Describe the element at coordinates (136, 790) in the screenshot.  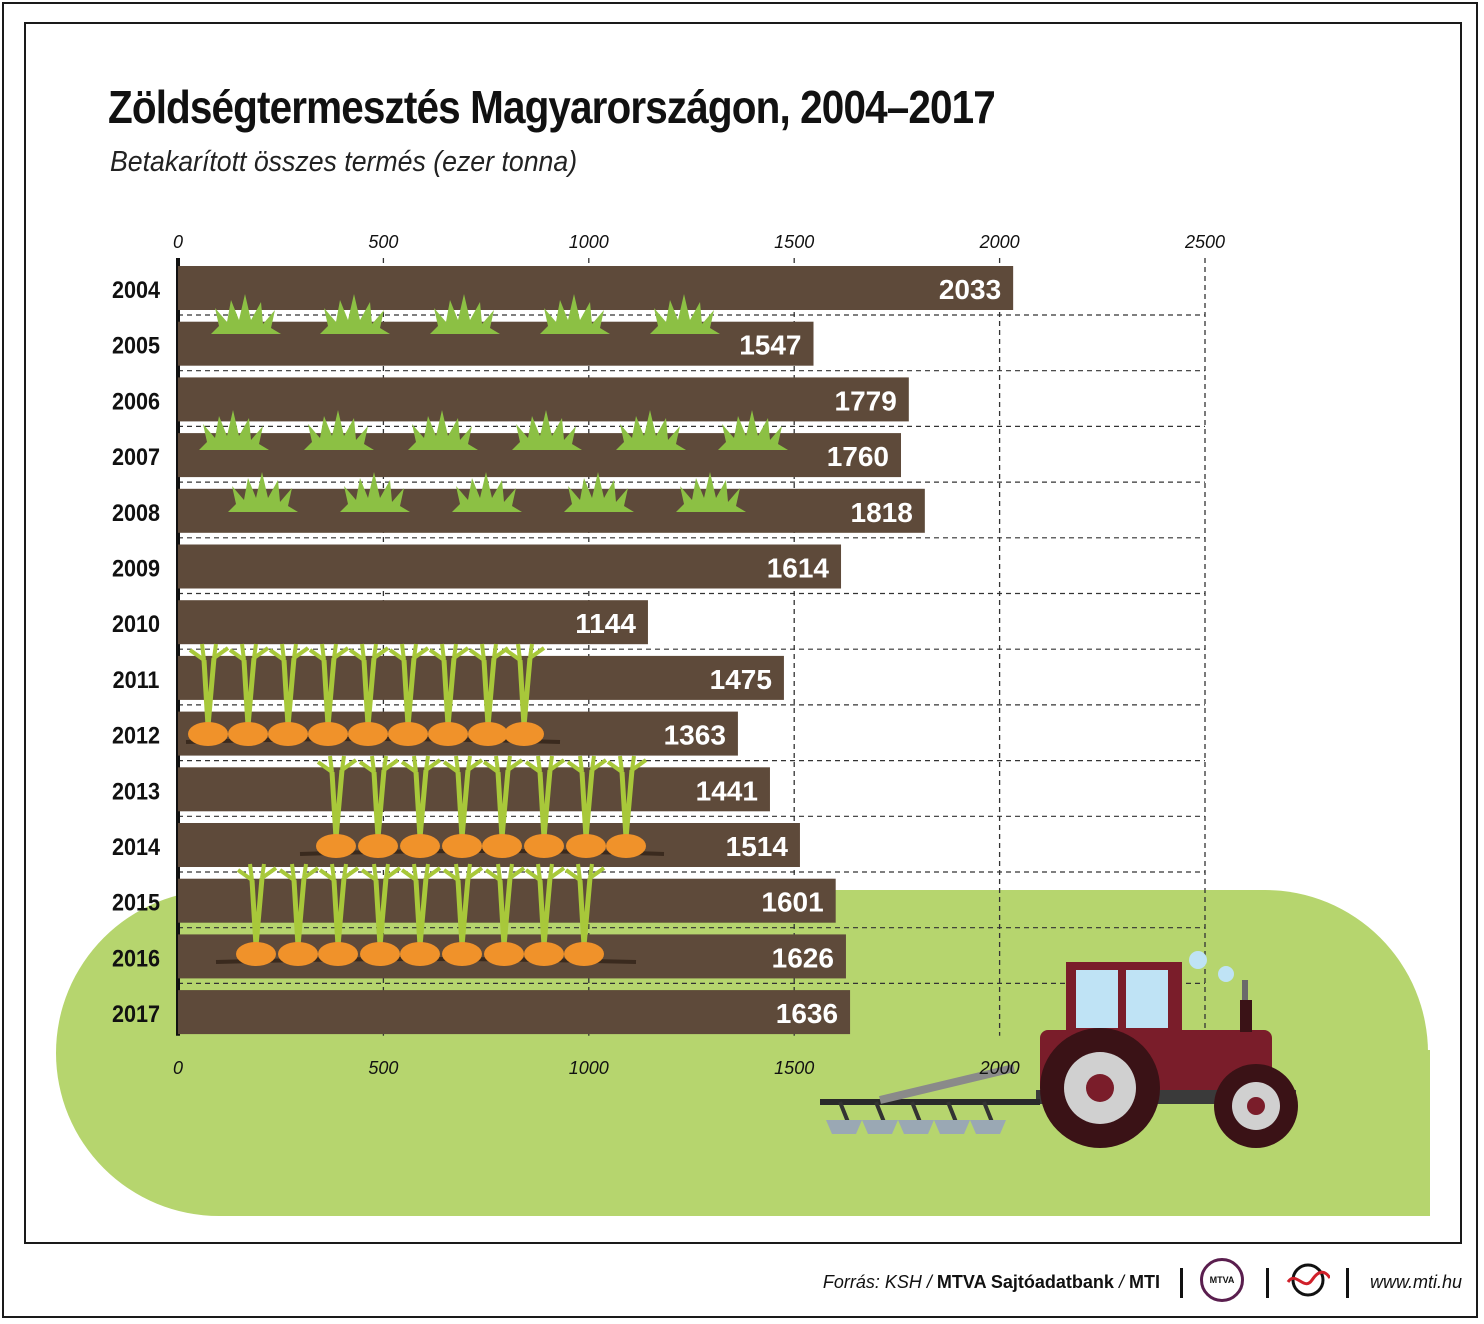
I see `y-tick-label: 2013` at that location.